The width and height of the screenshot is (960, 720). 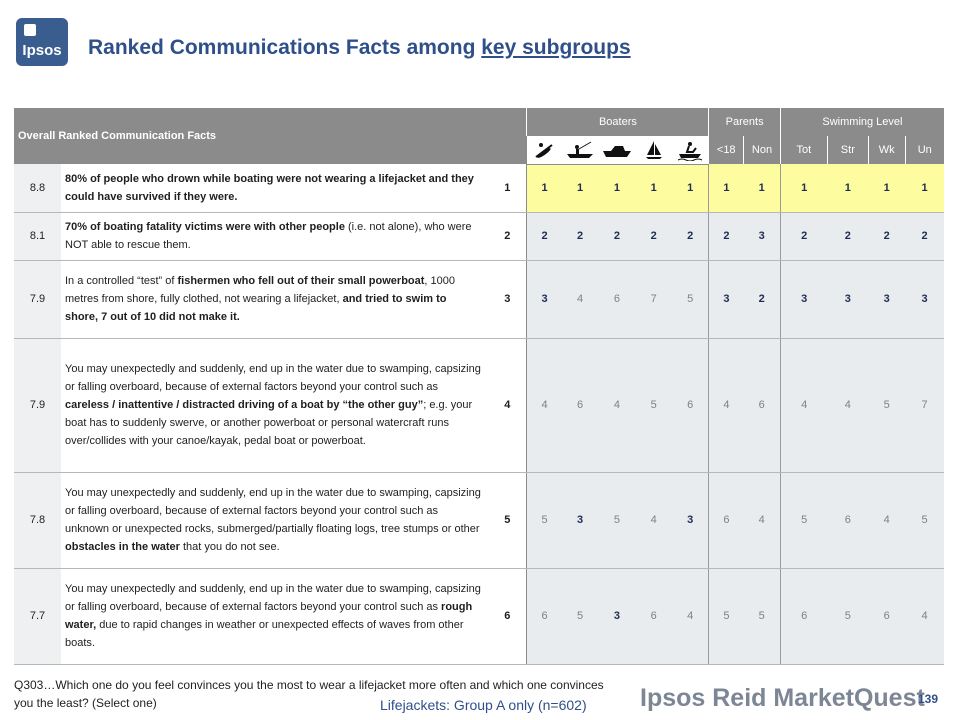 What do you see at coordinates (847, 150) in the screenshot?
I see `col-strong: Str` at bounding box center [847, 150].